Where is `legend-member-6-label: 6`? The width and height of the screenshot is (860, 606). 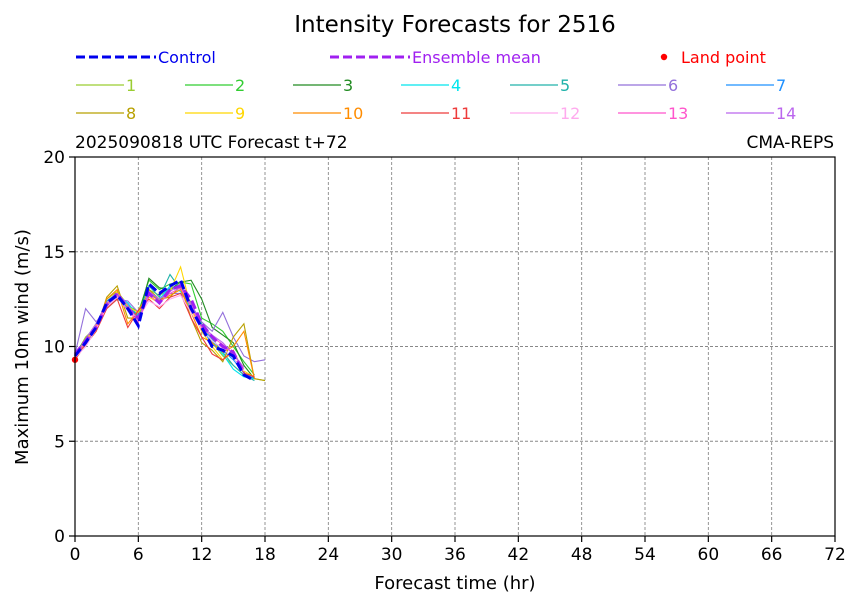 legend-member-6-label: 6 is located at coordinates (673, 85).